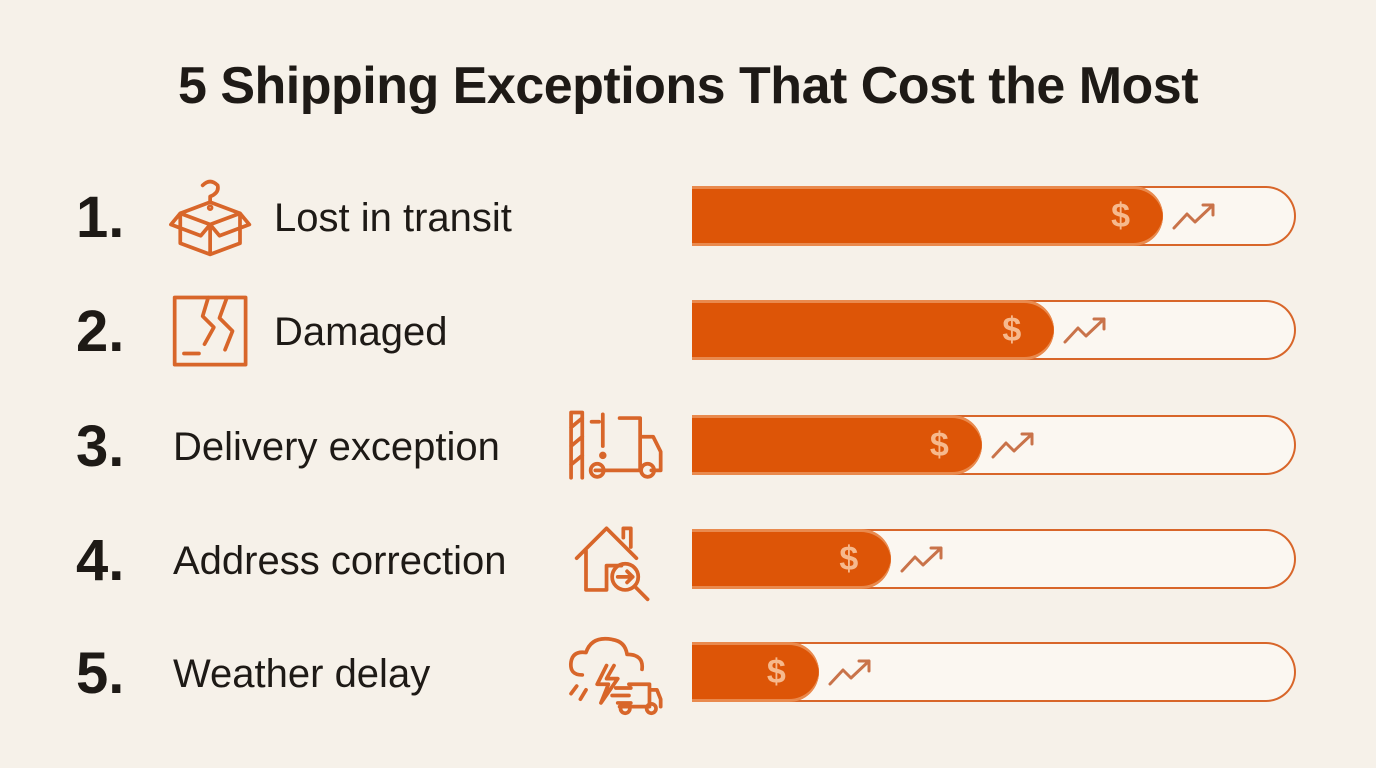  I want to click on house-search-icon, so click(612, 564).